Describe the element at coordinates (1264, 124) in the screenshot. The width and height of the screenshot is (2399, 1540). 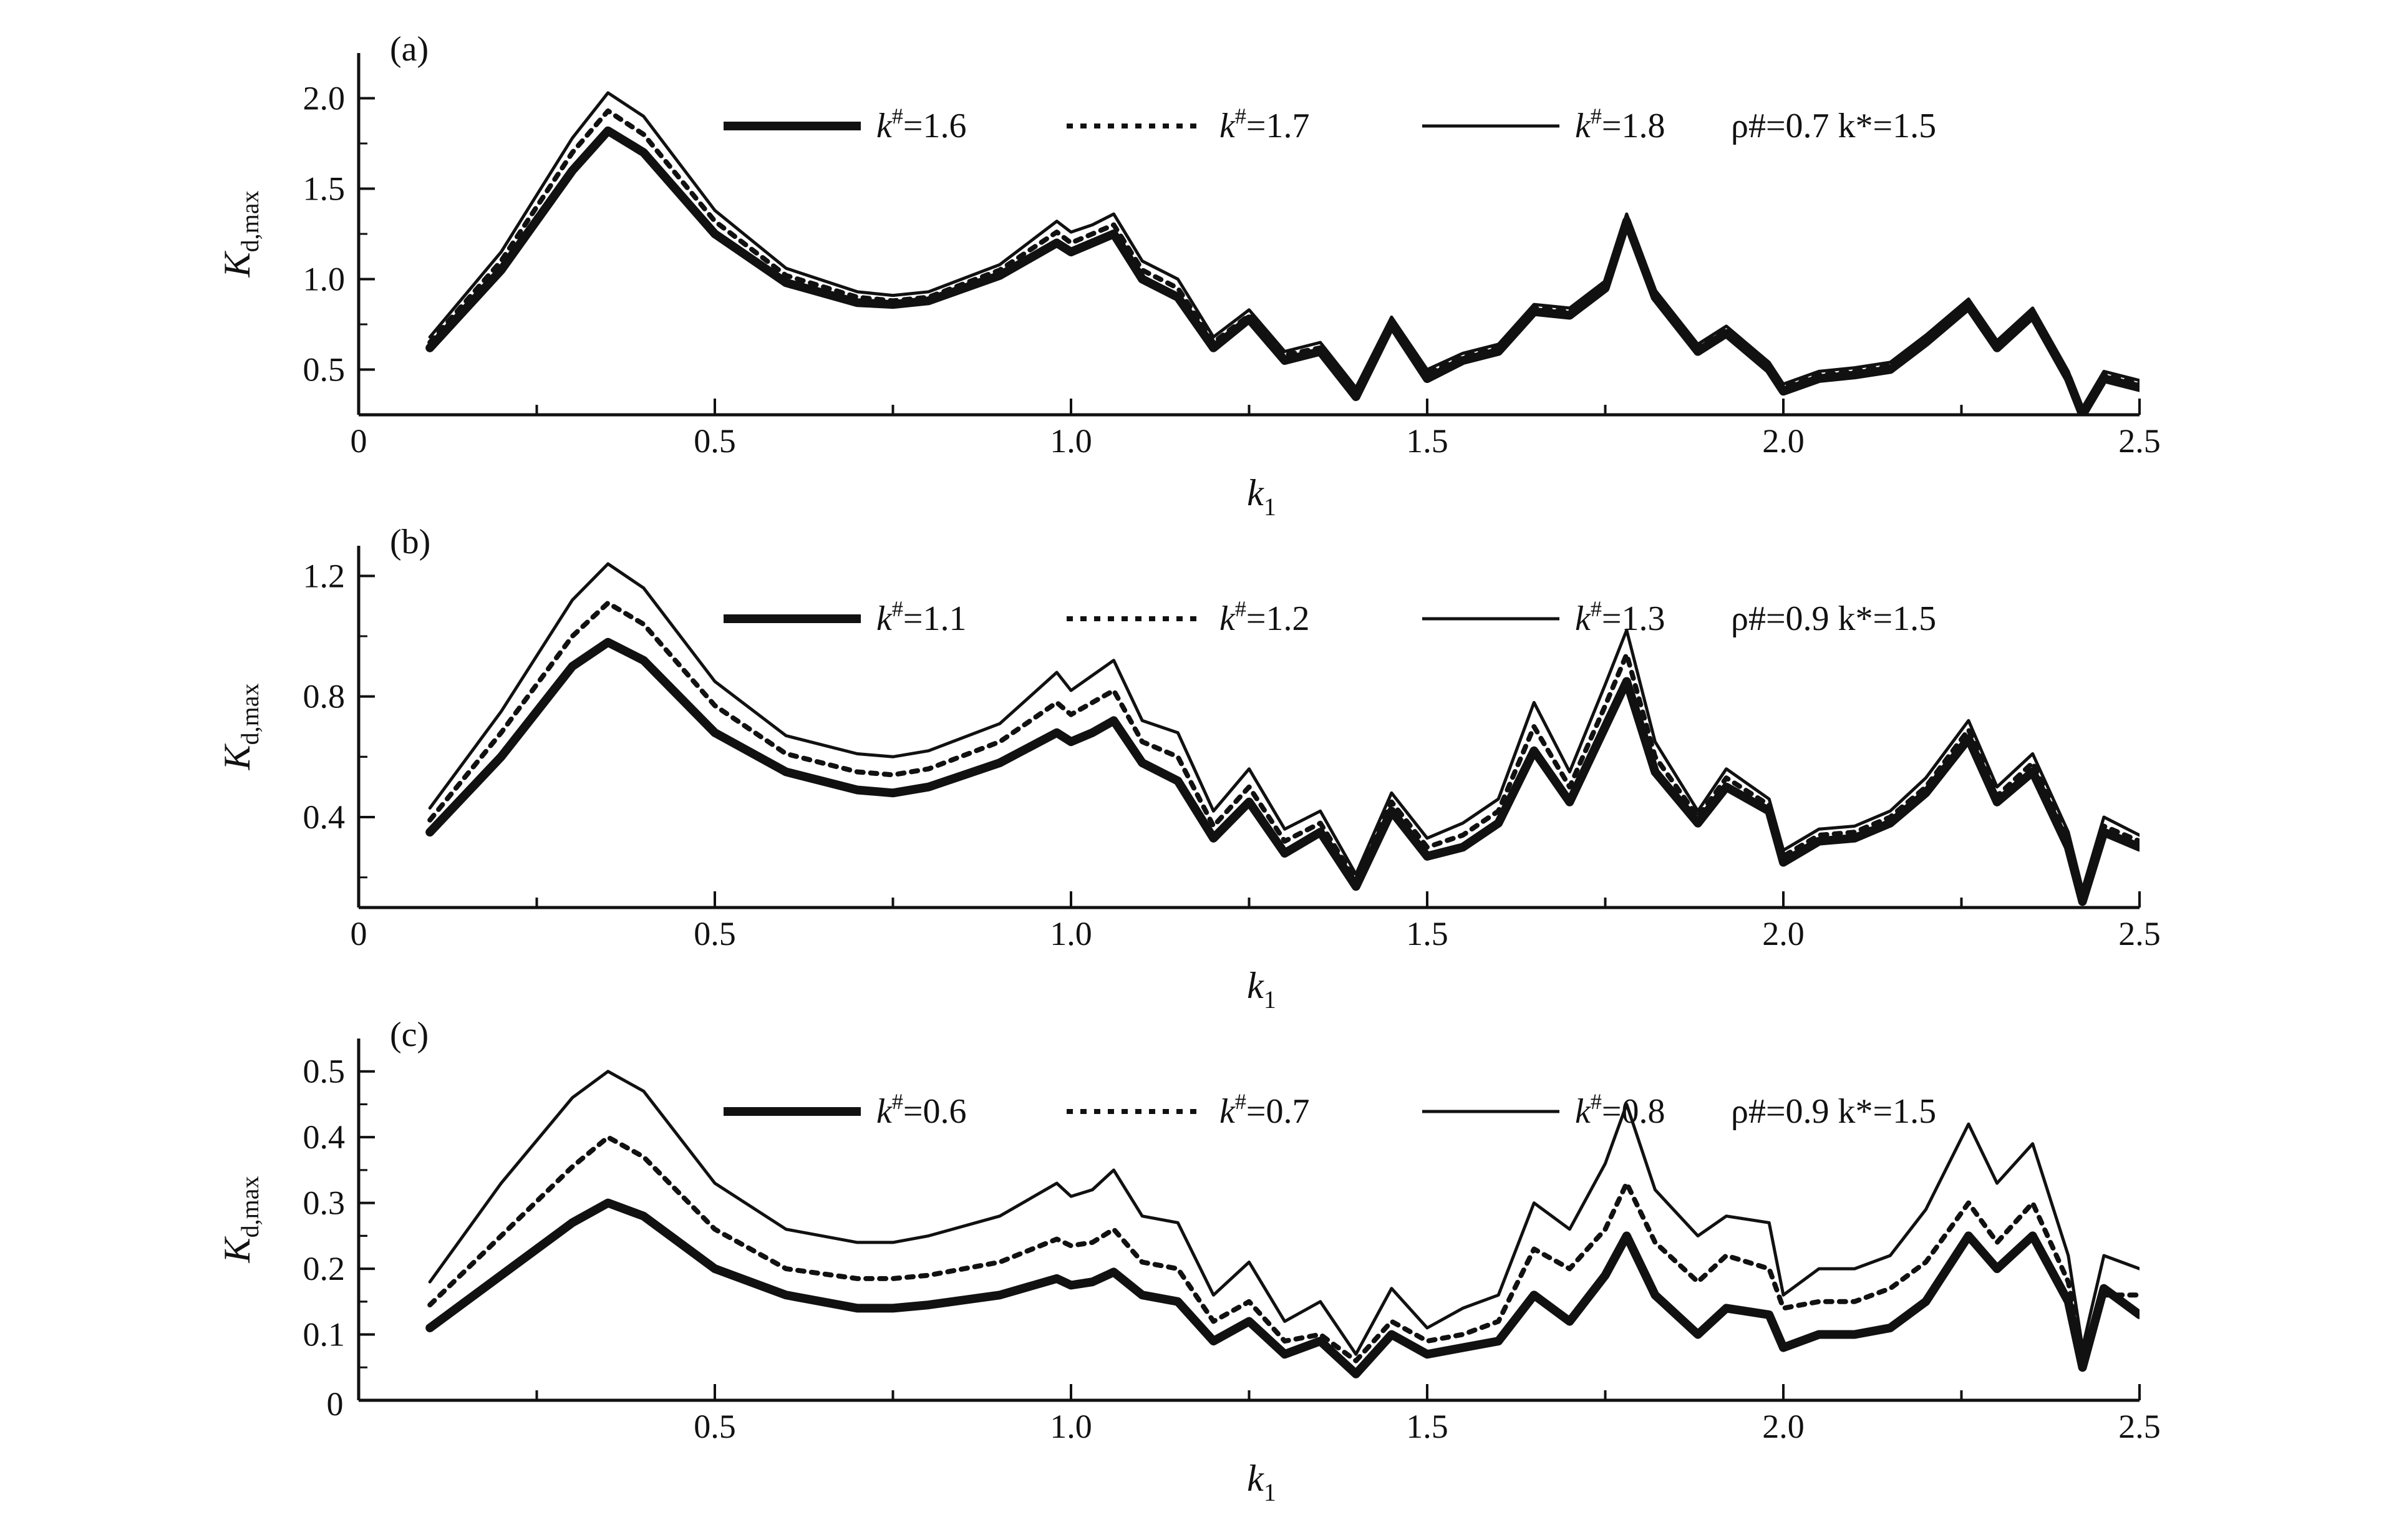
I see `legend-label-2: k#=1.7` at that location.